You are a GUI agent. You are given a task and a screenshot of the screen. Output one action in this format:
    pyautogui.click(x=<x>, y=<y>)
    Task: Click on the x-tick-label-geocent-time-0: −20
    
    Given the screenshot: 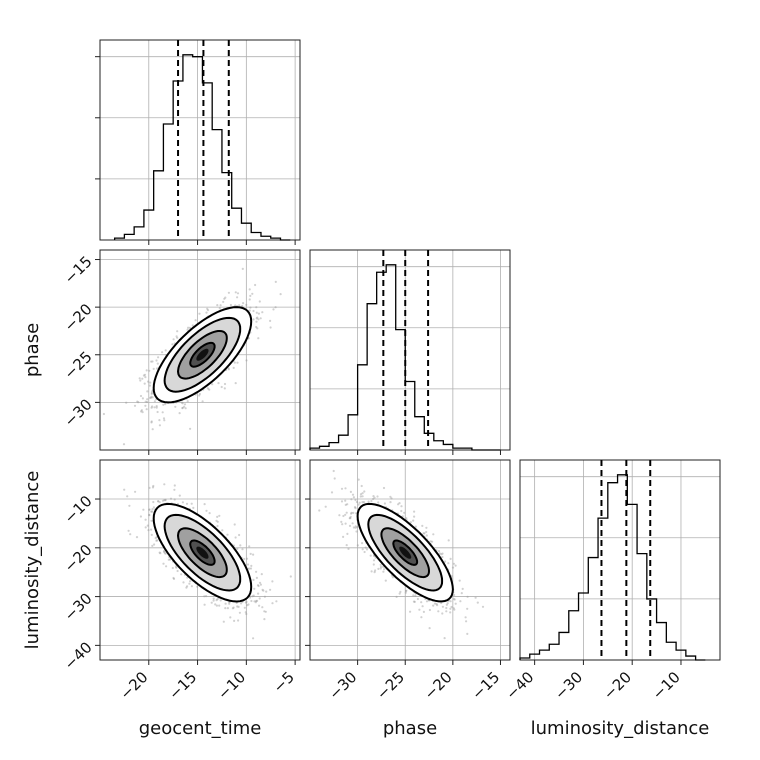 What is the action you would take?
    pyautogui.click(x=133, y=685)
    